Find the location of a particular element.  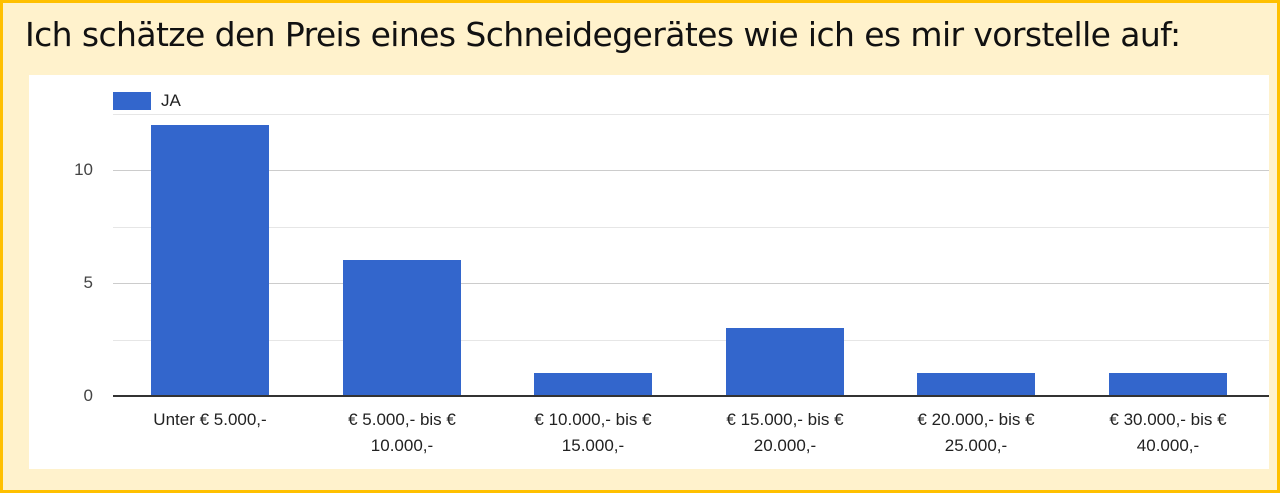

x-label-line1: € 30.000,- bis € is located at coordinates (1168, 419).